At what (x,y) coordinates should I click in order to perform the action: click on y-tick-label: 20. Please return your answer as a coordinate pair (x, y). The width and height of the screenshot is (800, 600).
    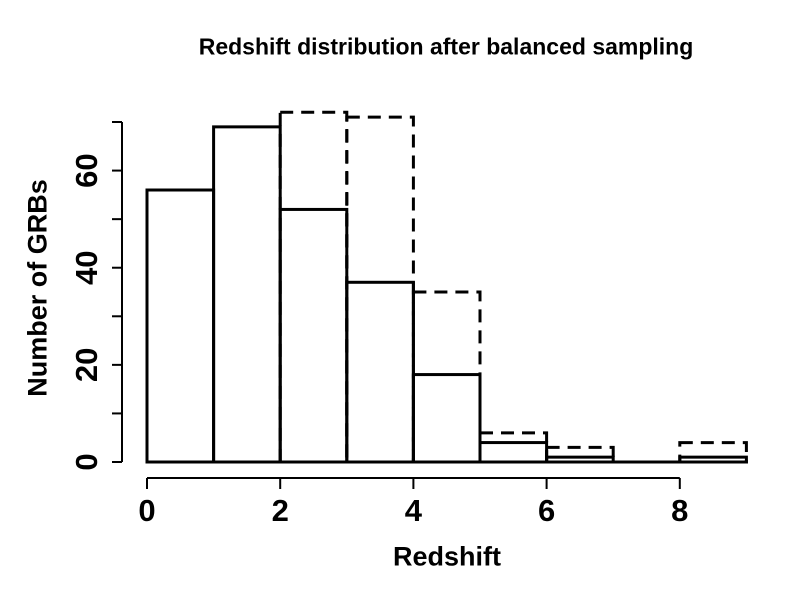
    Looking at the image, I should click on (86, 365).